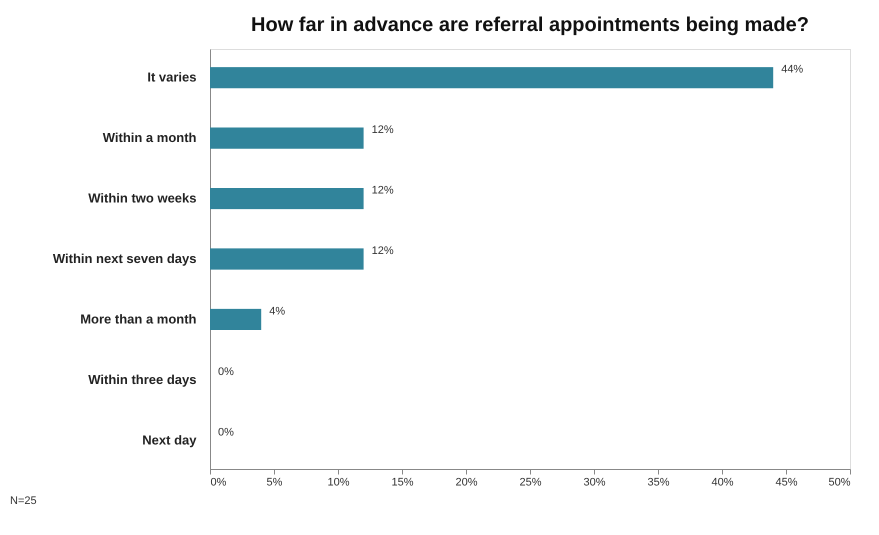  What do you see at coordinates (466, 482) in the screenshot?
I see `x-tick-label: 20%` at bounding box center [466, 482].